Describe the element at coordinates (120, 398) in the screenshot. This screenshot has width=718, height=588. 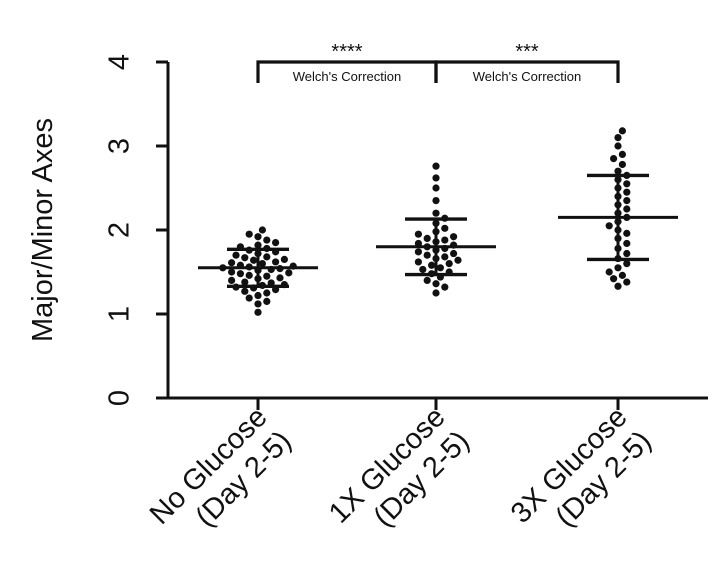
I see `y-tick-label: 0` at that location.